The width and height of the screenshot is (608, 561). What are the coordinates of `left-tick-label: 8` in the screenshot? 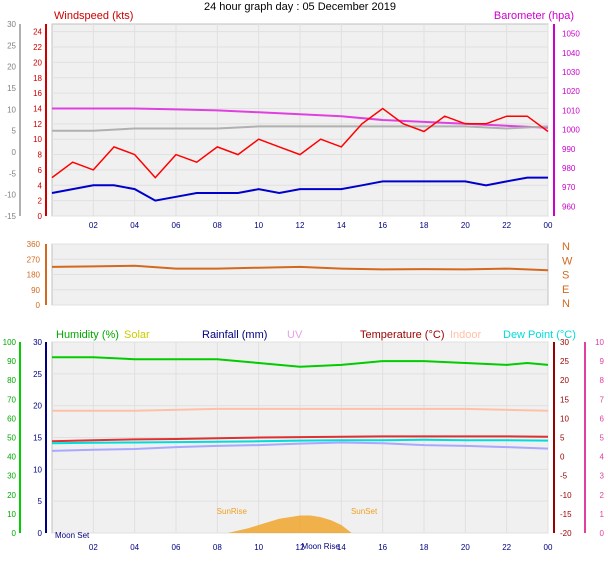 It's located at (40, 155).